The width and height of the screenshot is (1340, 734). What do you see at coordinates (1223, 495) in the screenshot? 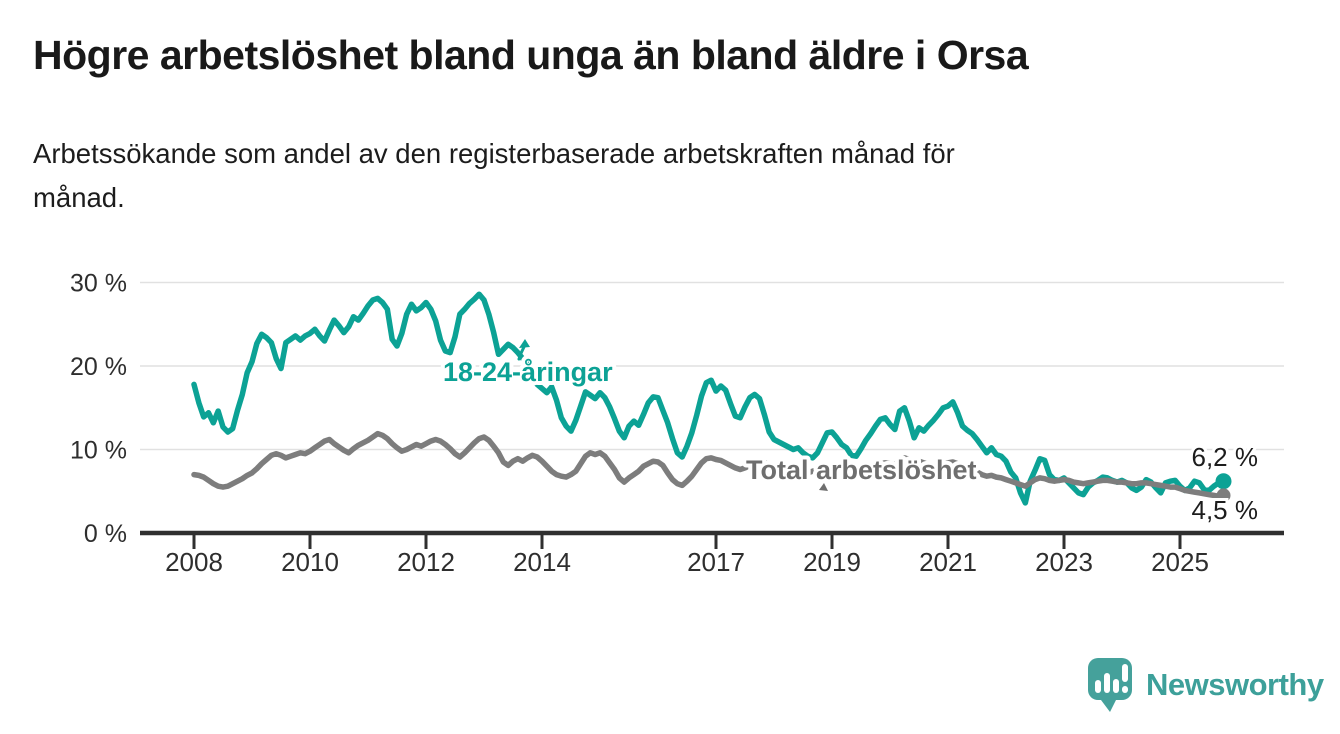
I see `total-end-dot` at bounding box center [1223, 495].